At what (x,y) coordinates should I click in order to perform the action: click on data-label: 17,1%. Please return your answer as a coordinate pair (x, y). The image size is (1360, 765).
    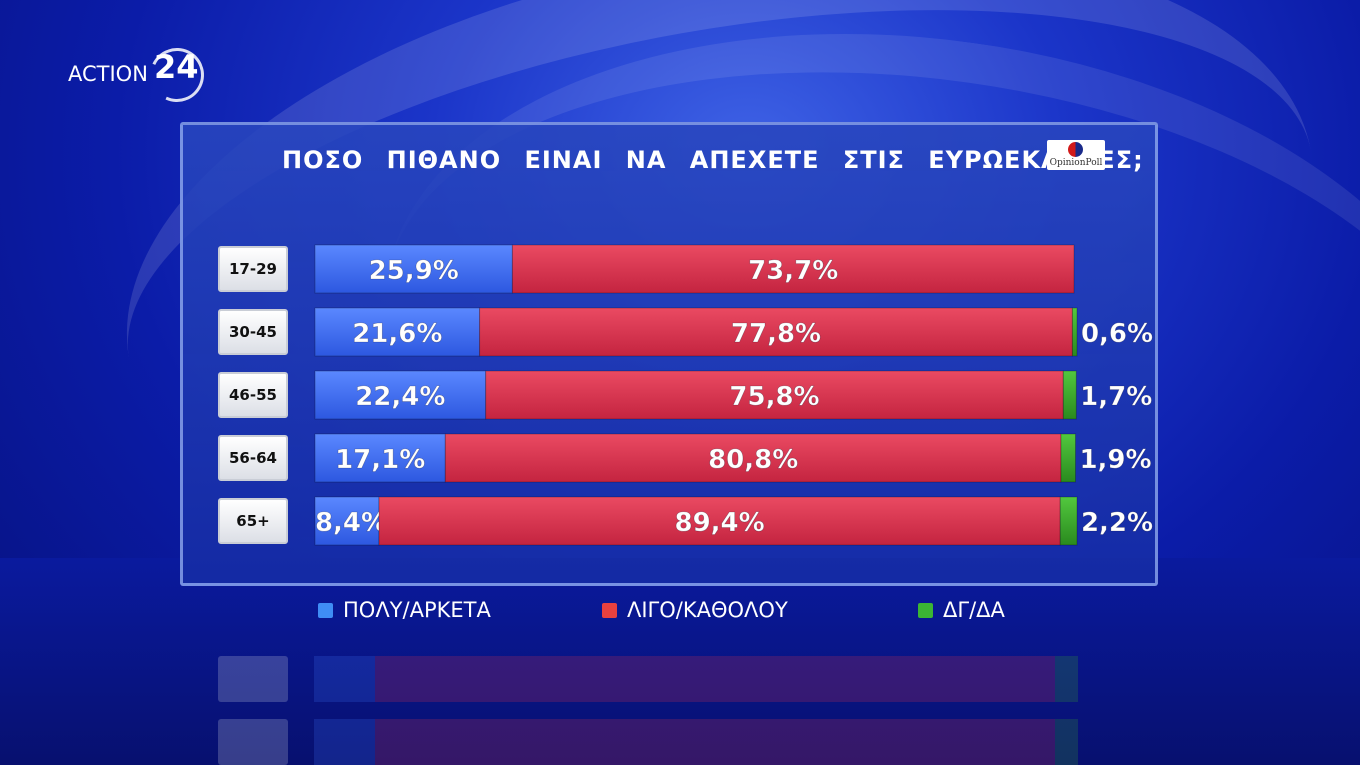
    Looking at the image, I should click on (380, 460).